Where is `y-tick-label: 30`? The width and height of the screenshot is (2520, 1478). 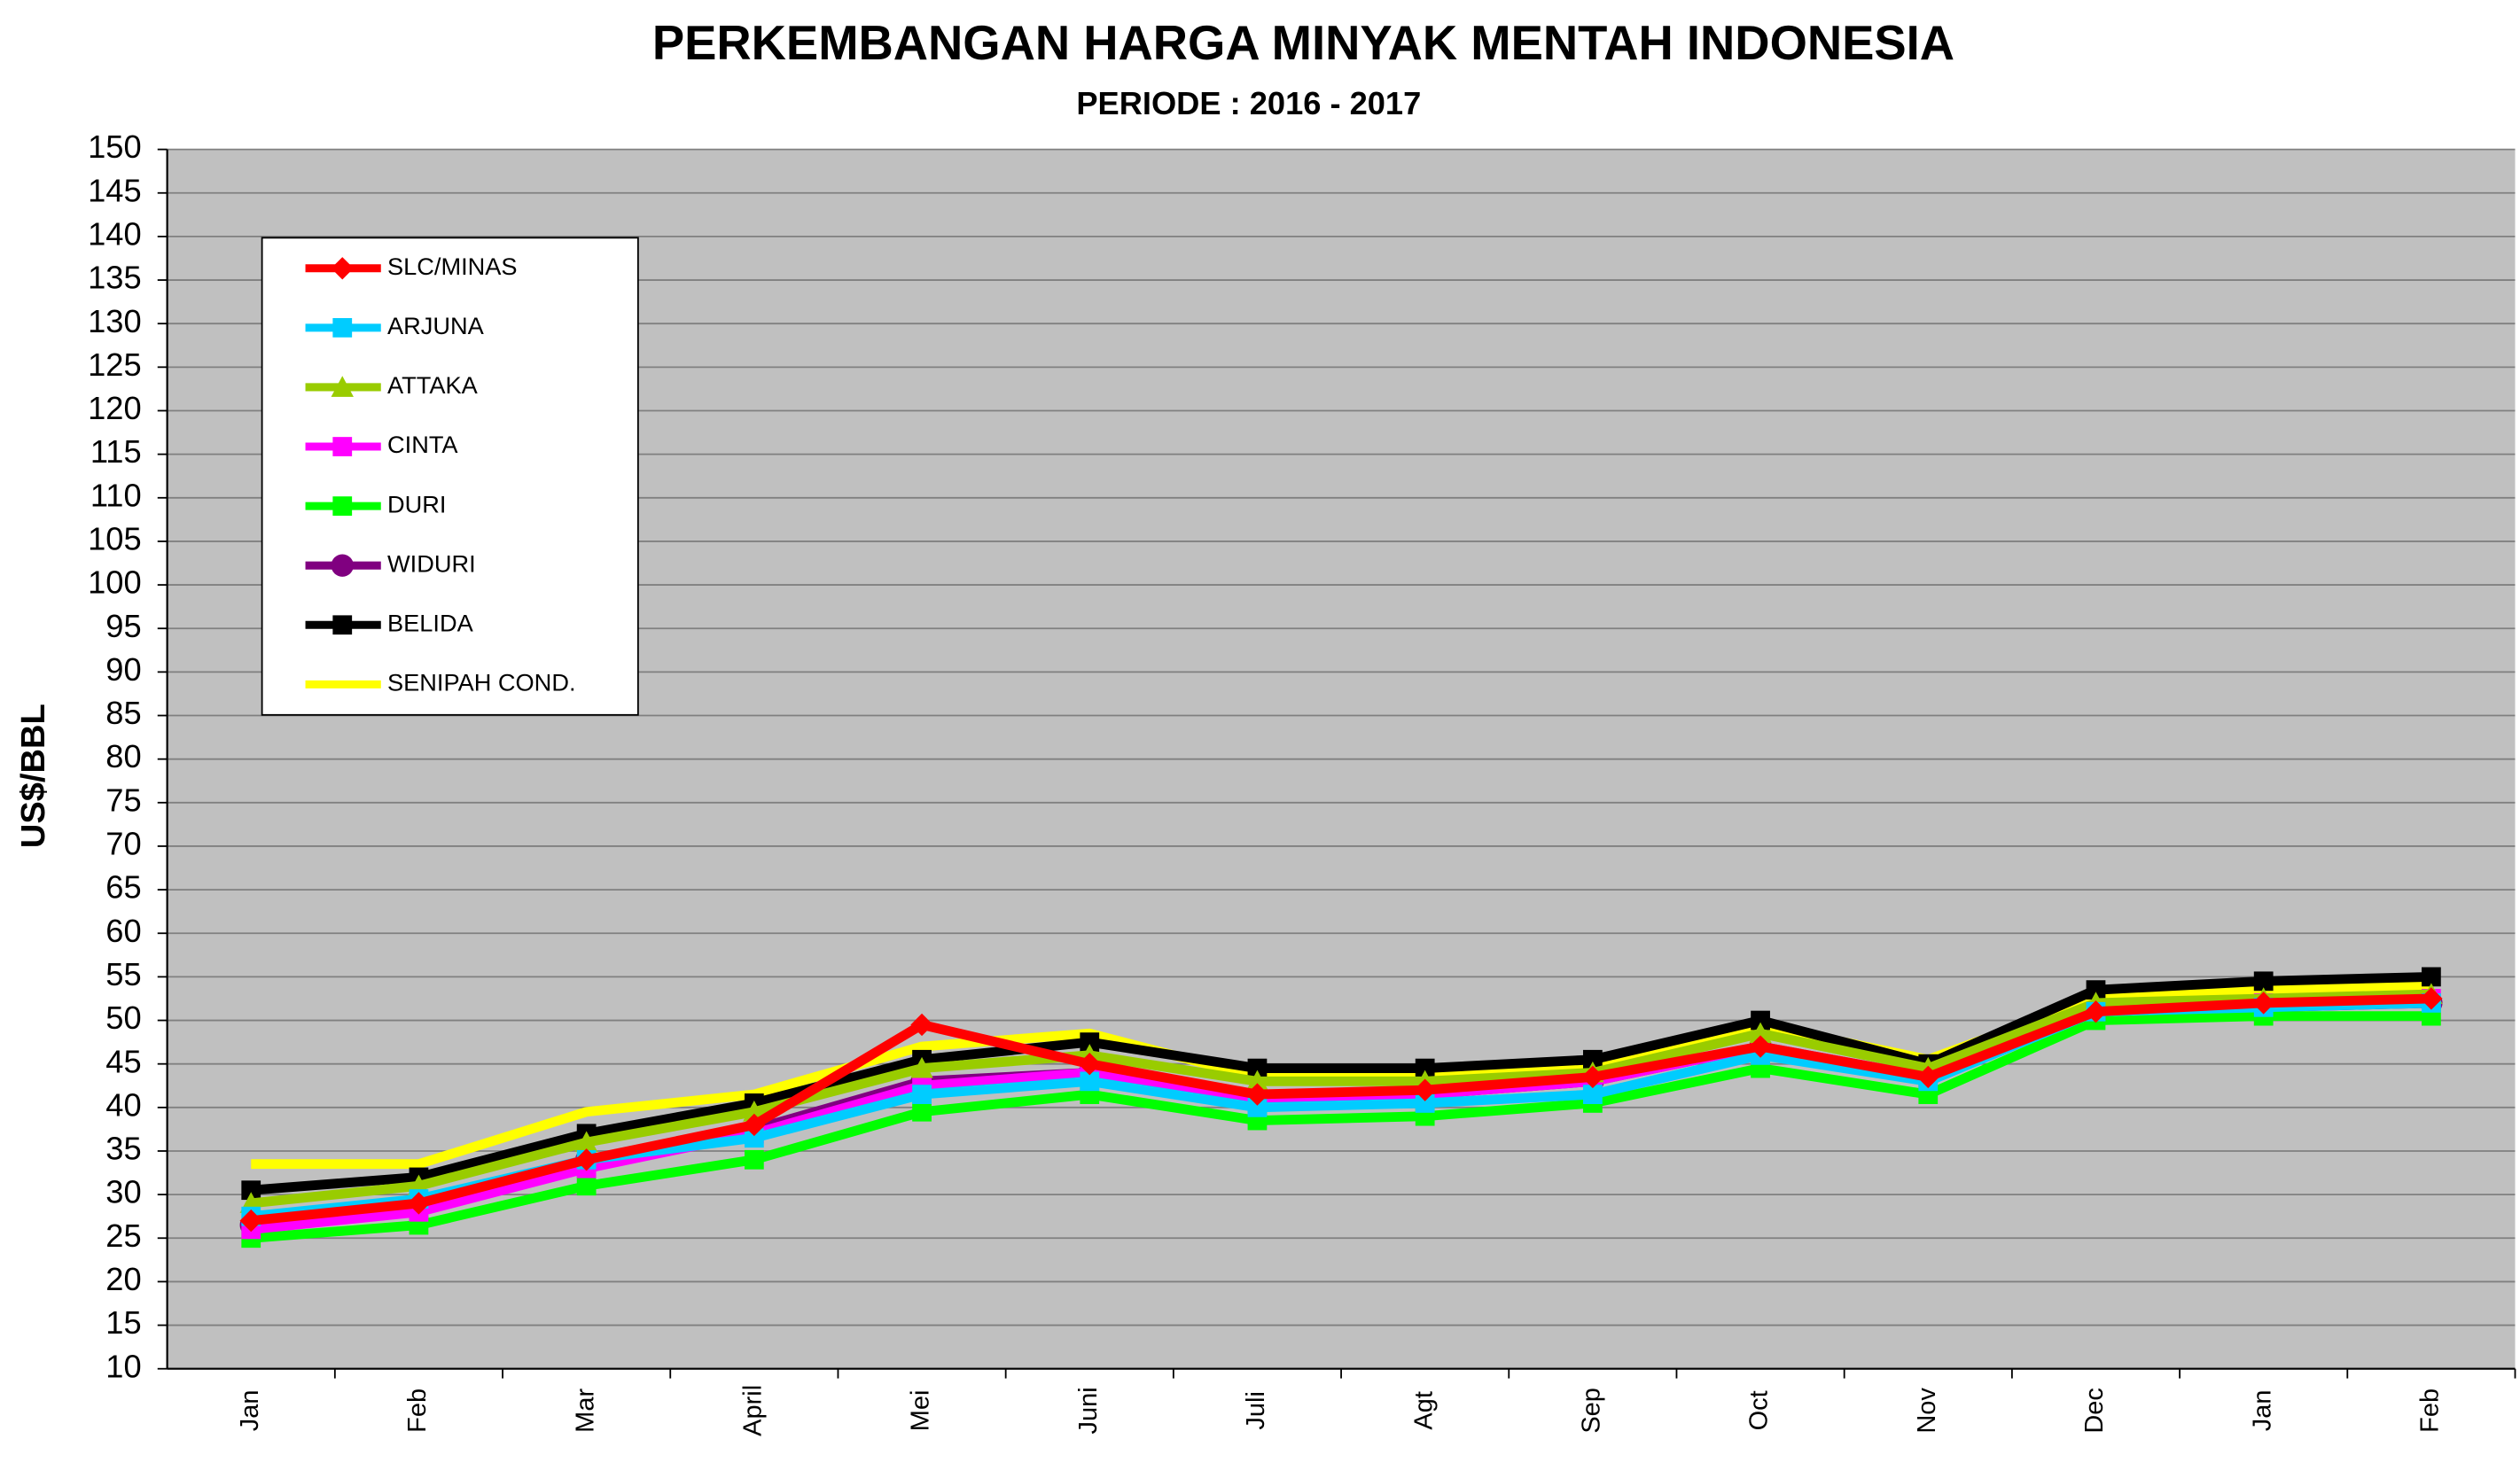
y-tick-label: 30 is located at coordinates (123, 1192).